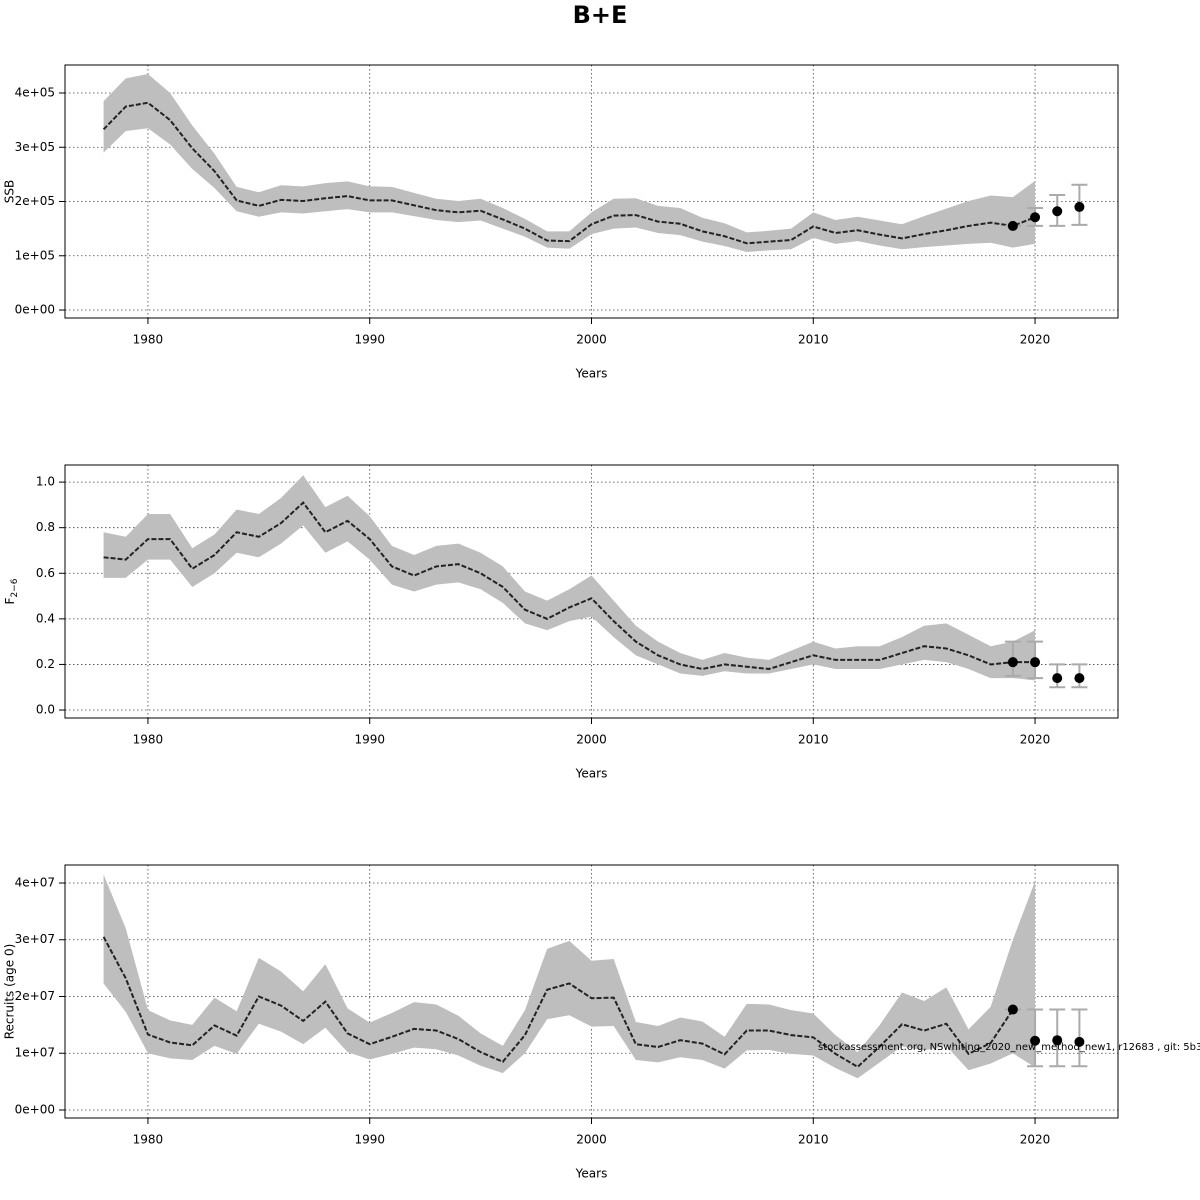 This screenshot has width=1200, height=1200. What do you see at coordinates (600, 15) in the screenshot?
I see `figure-title: B+E` at bounding box center [600, 15].